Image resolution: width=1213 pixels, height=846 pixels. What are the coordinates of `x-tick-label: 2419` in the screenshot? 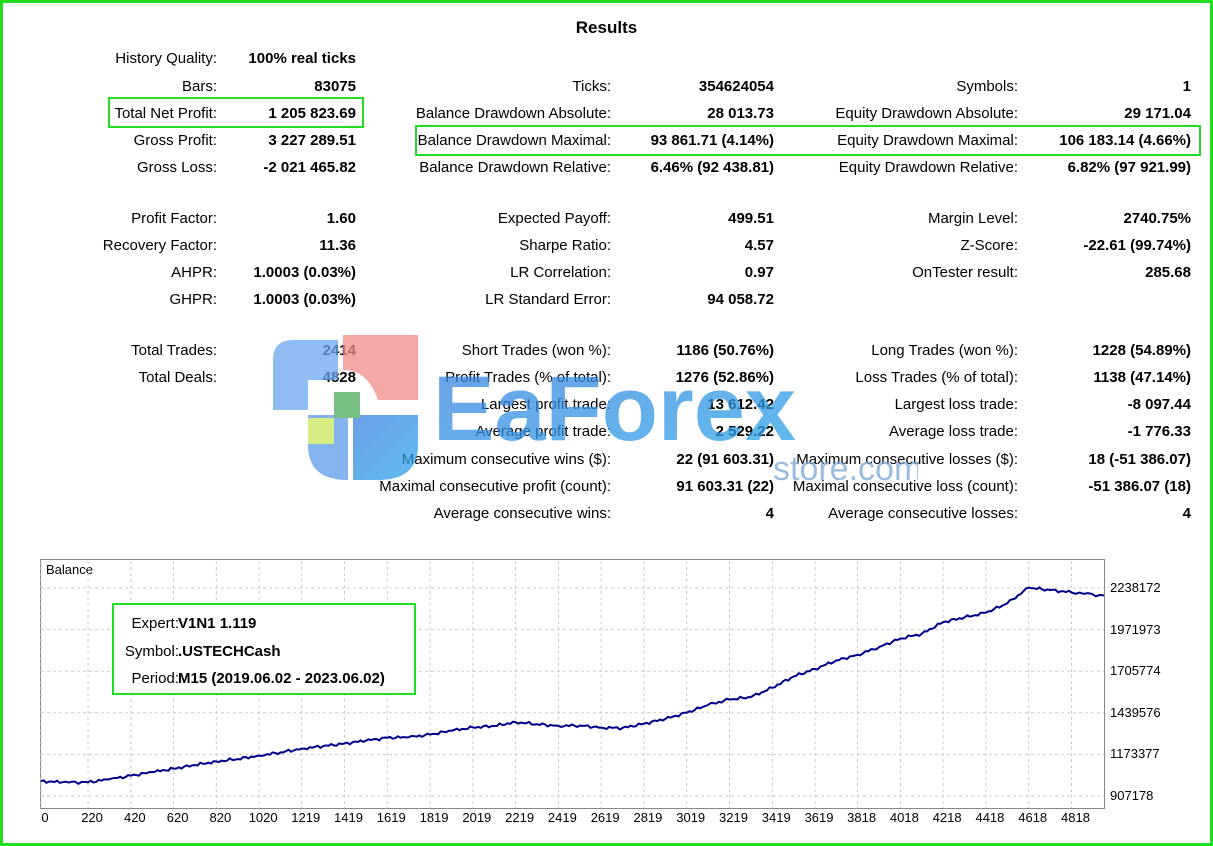 It's located at (562, 817).